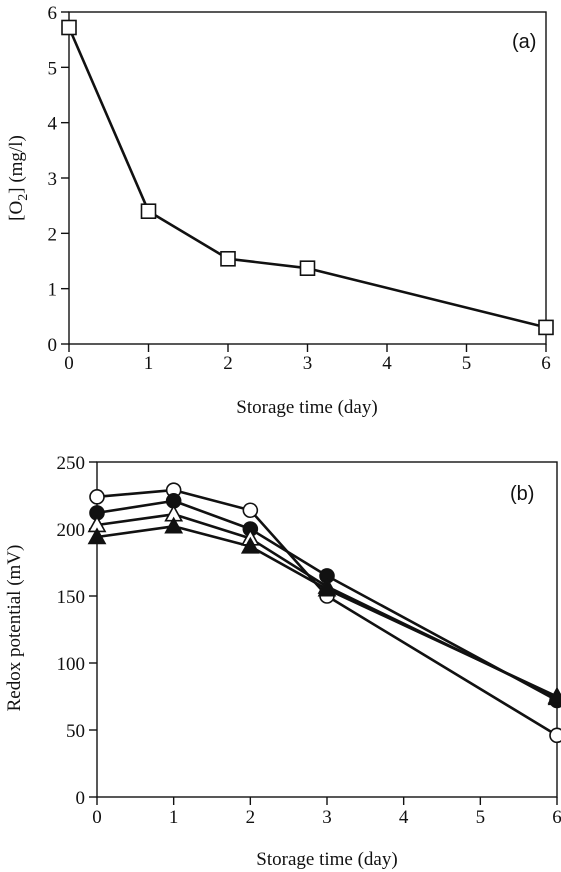 The height and width of the screenshot is (872, 561). What do you see at coordinates (75, 731) in the screenshot?
I see `panel-b-y-tick-label: 50` at bounding box center [75, 731].